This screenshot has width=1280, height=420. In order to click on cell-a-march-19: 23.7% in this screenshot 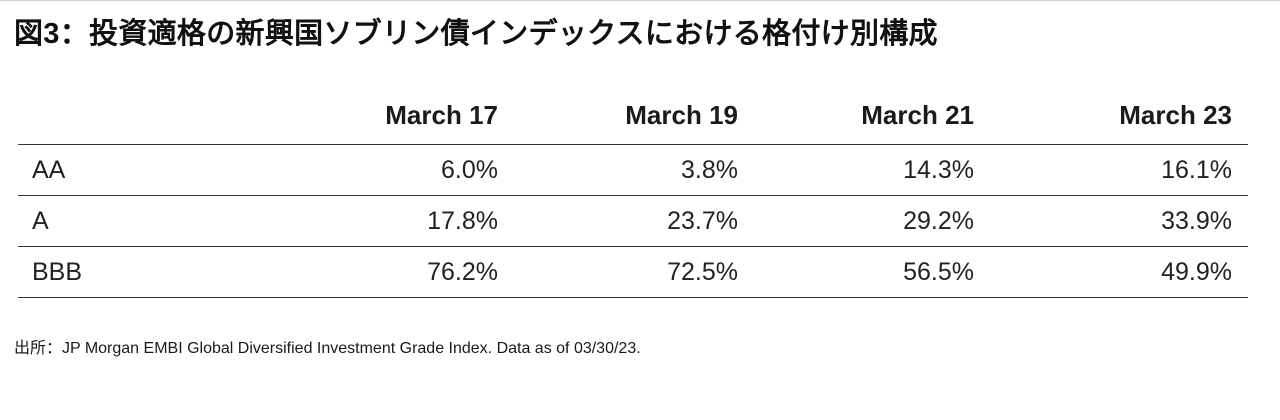, I will do `click(634, 221)`.